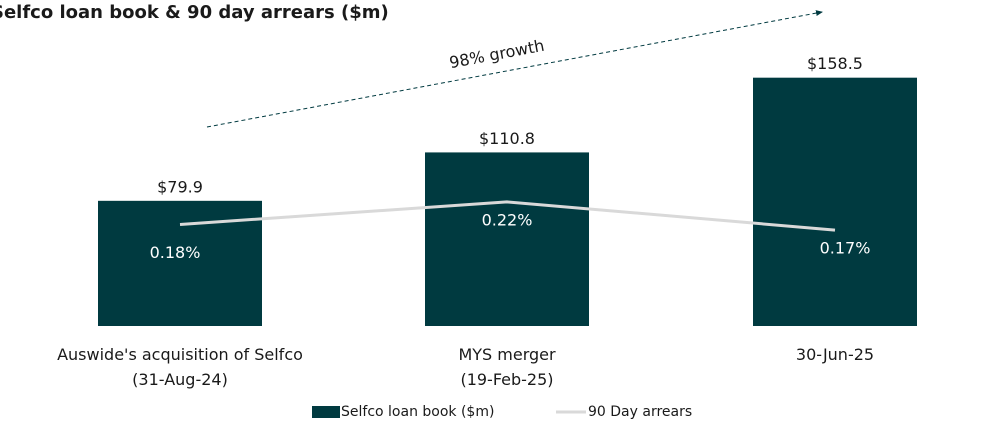  I want to click on arrears-line, so click(507, 216).